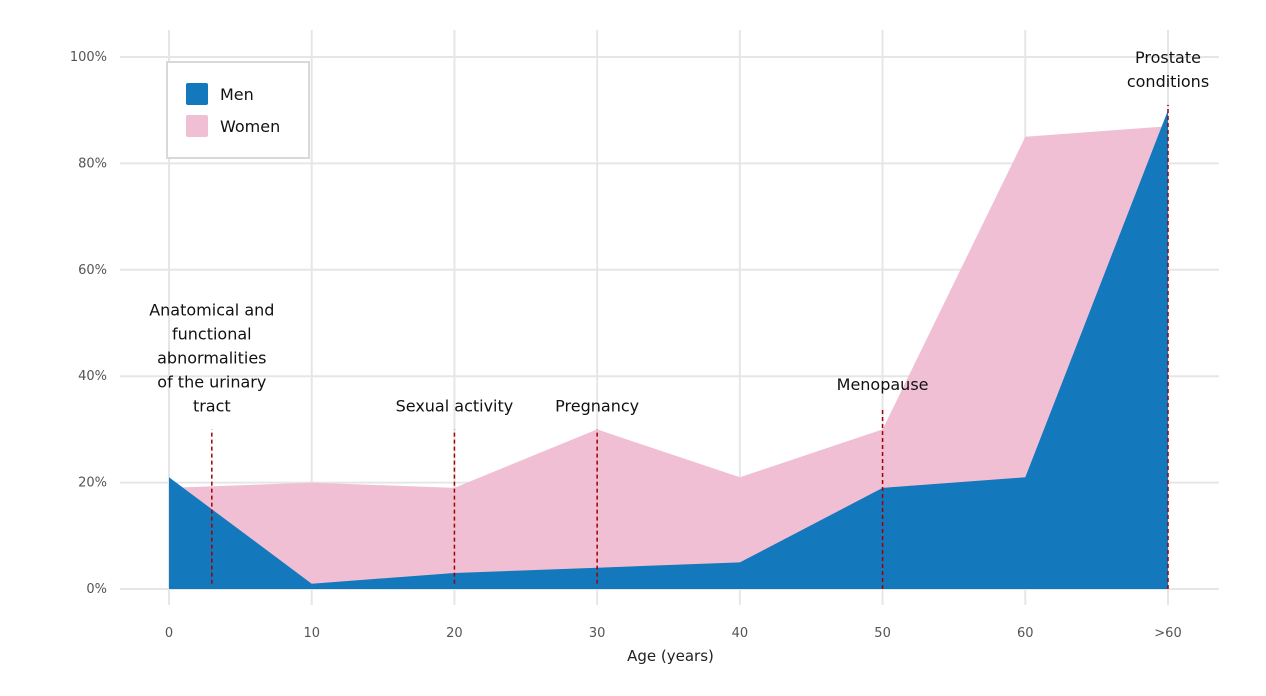  Describe the element at coordinates (250, 126) in the screenshot. I see `legend-label-women: Women` at that location.